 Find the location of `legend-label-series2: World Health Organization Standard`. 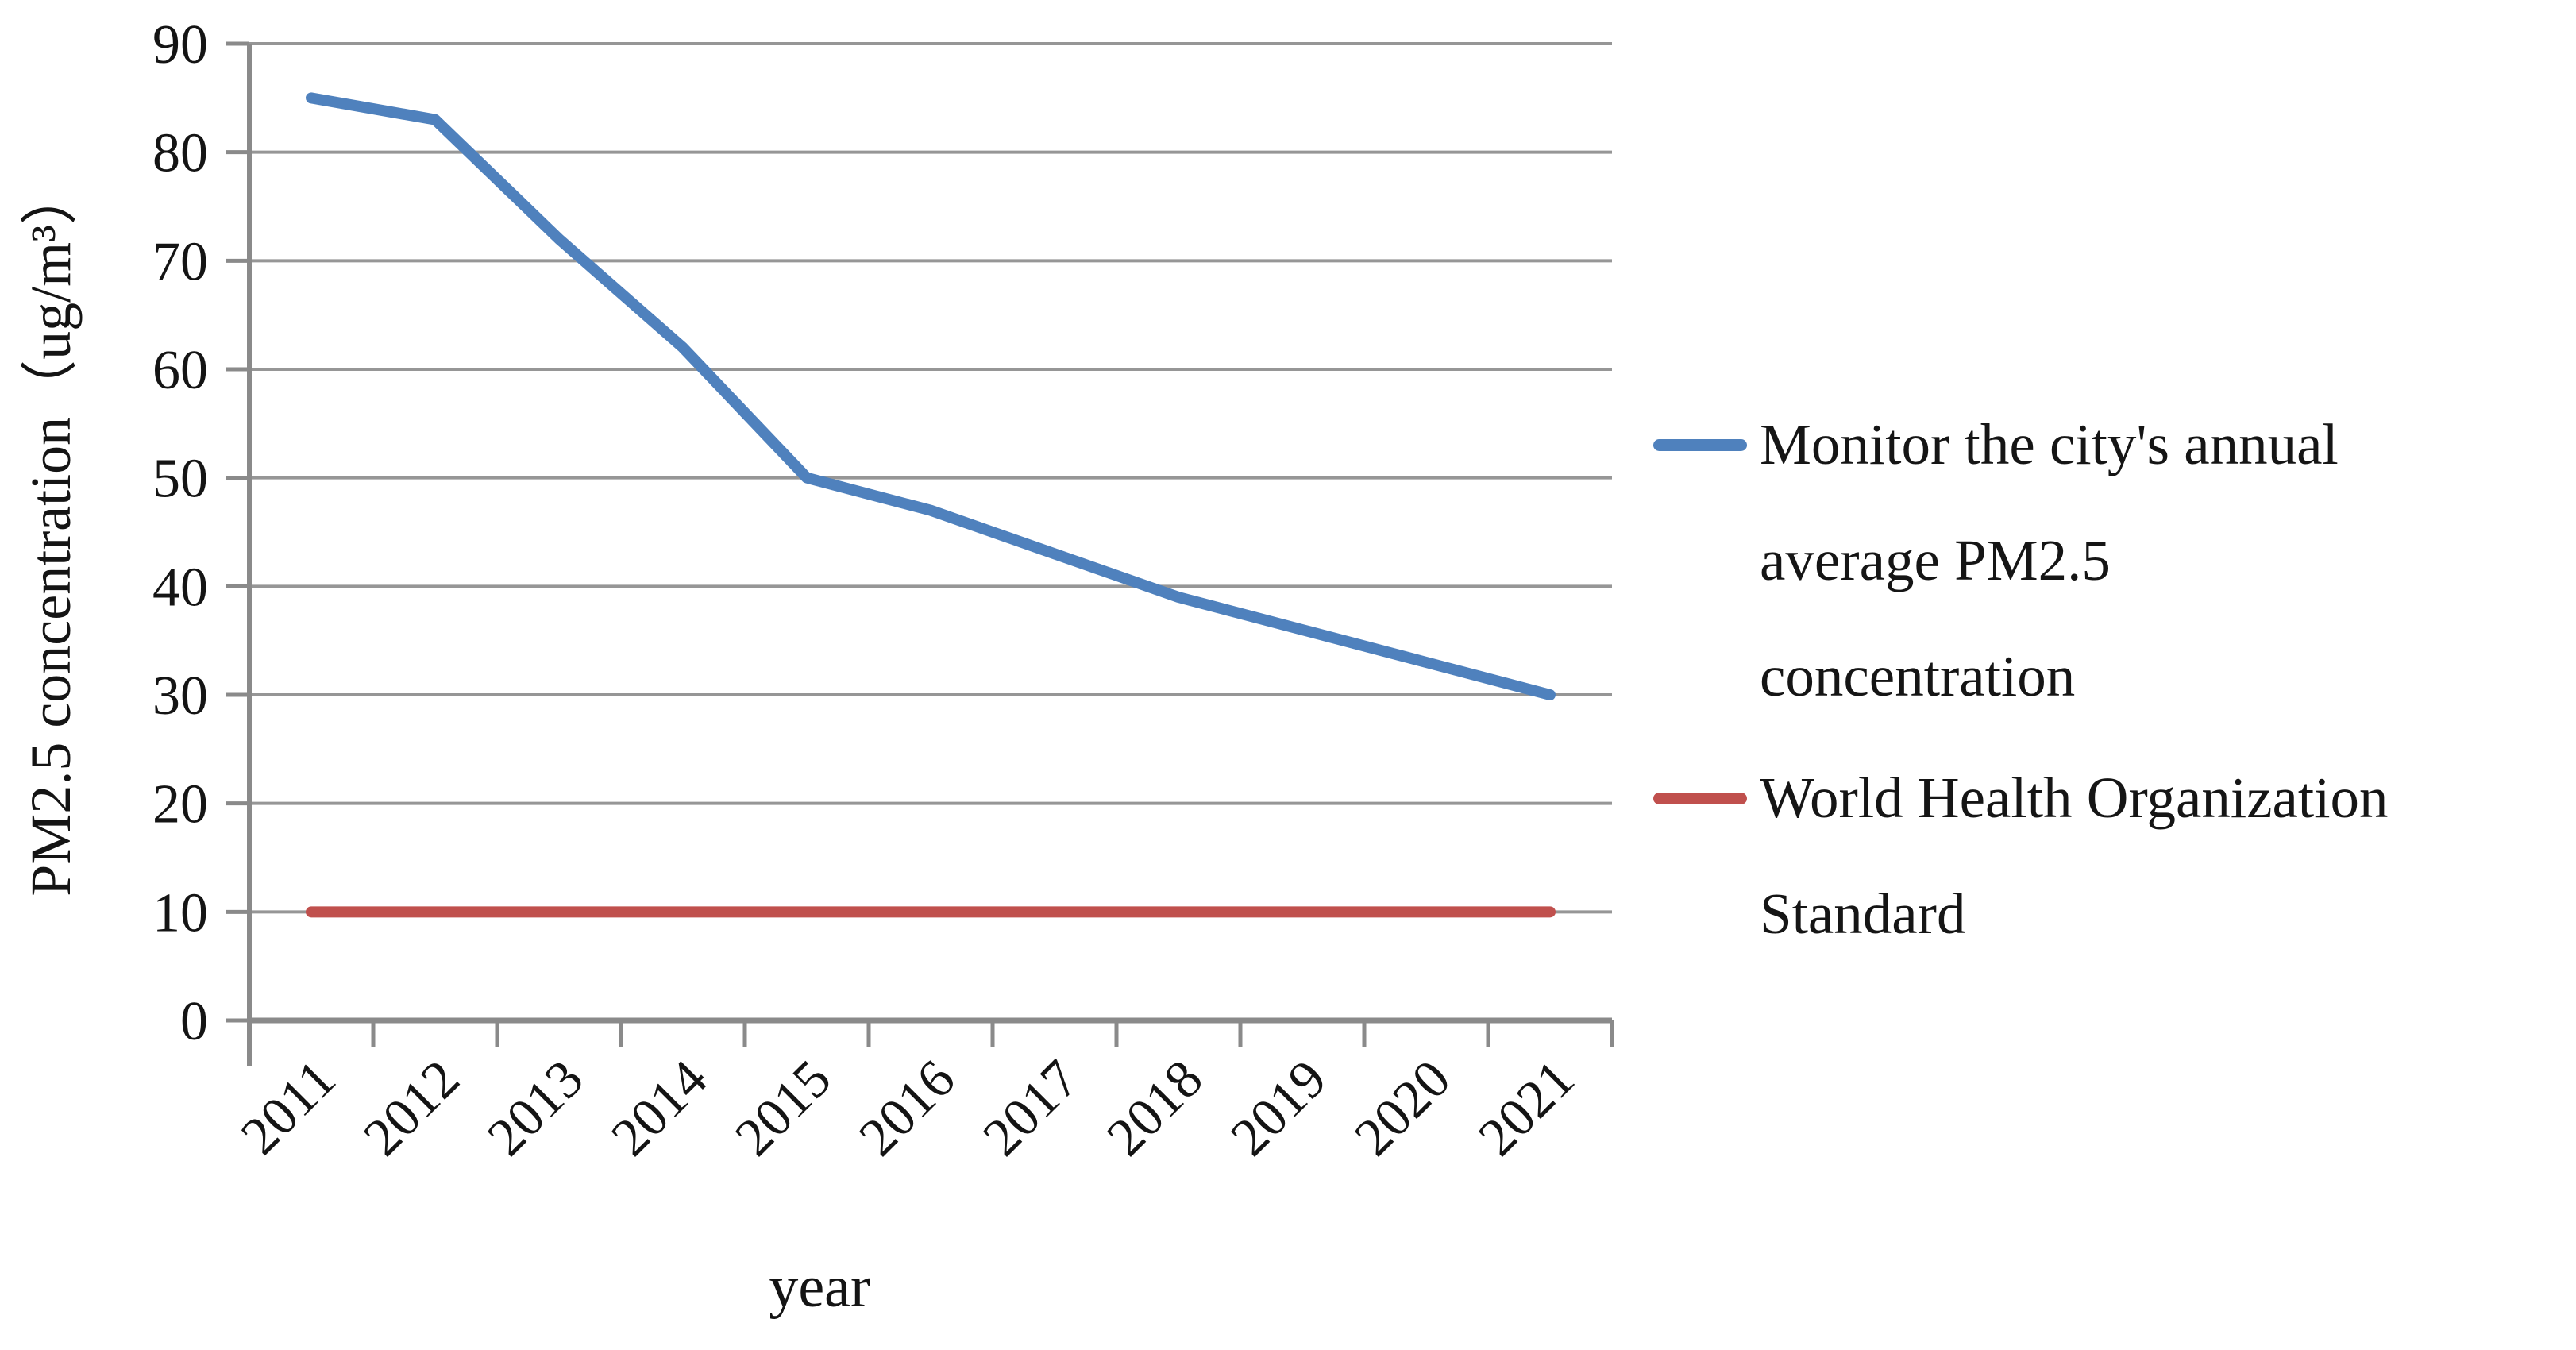

legend-label-series2: World Health Organization Standard is located at coordinates (2074, 856).